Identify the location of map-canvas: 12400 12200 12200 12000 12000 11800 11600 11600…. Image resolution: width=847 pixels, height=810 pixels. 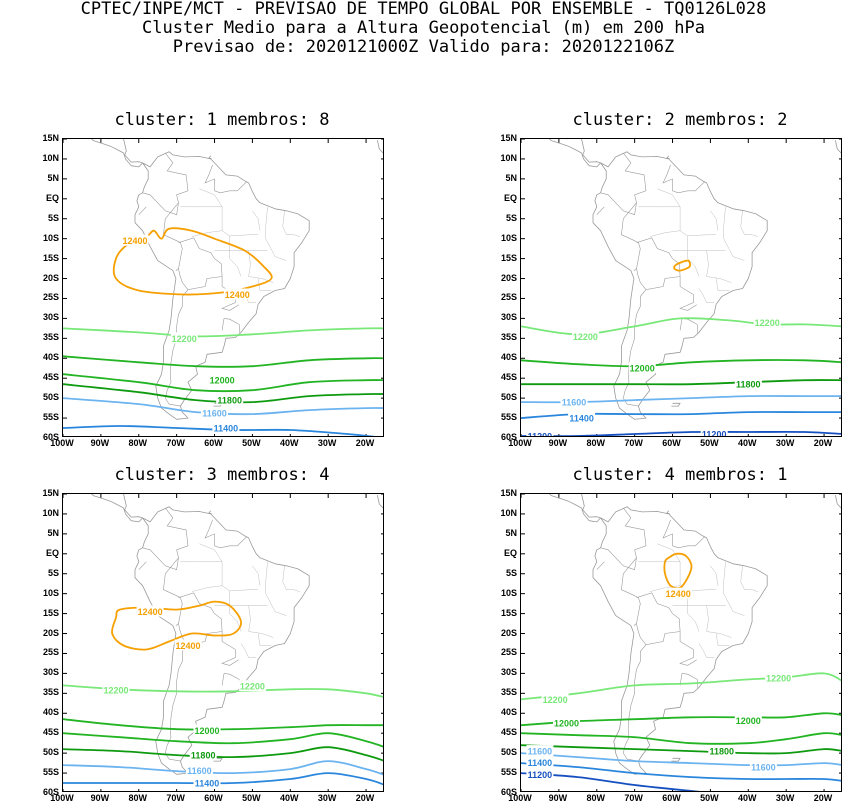
(681, 642).